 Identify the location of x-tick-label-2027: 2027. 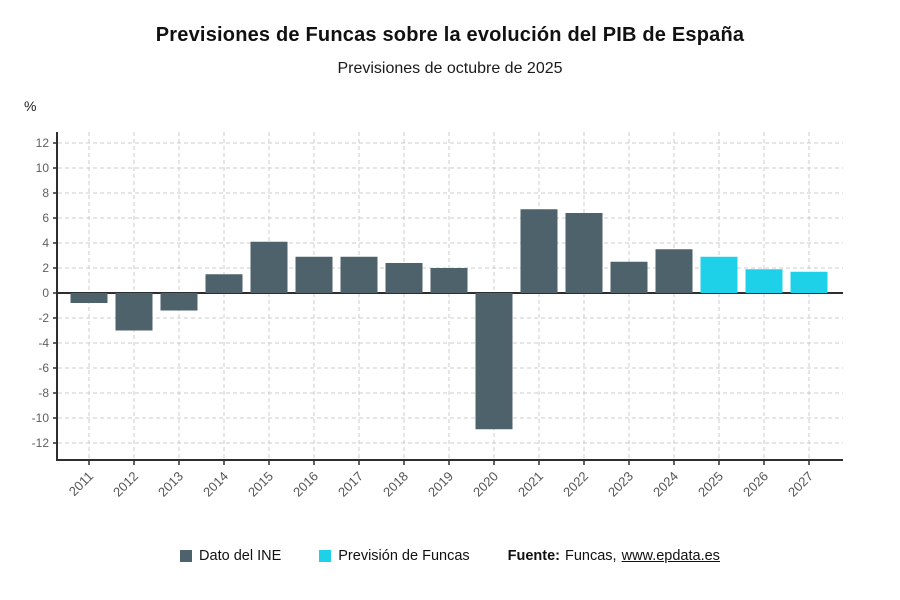
(800, 484).